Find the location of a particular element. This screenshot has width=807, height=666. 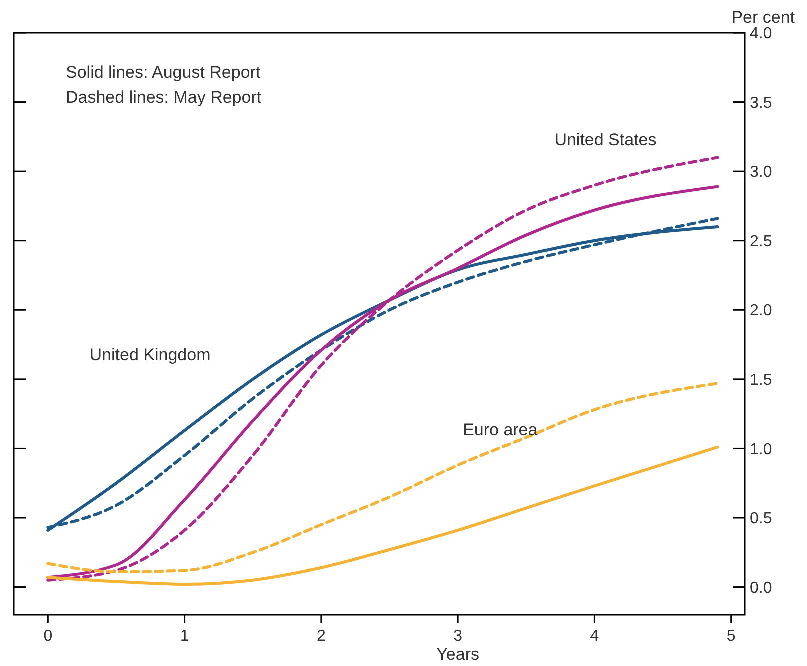

y-tick-label: 3.0 is located at coordinates (761, 173).